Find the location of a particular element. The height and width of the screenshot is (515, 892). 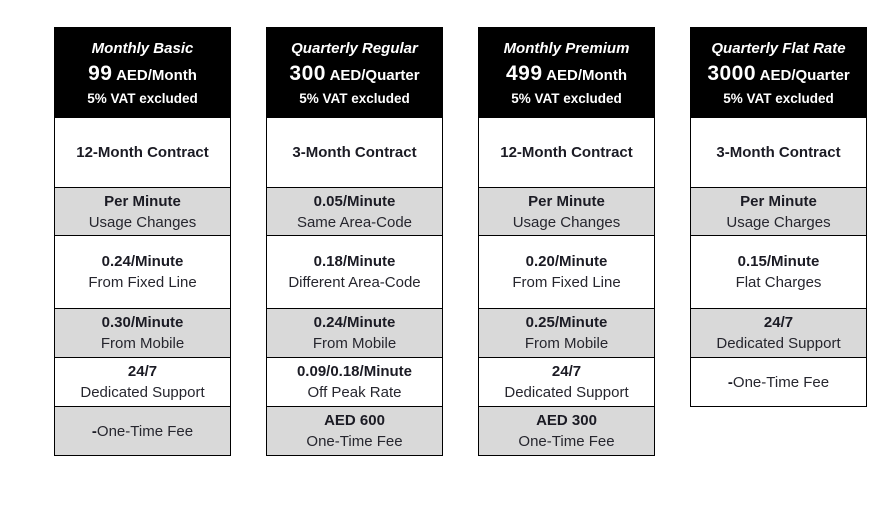

price-amount: 499 is located at coordinates (524, 73).